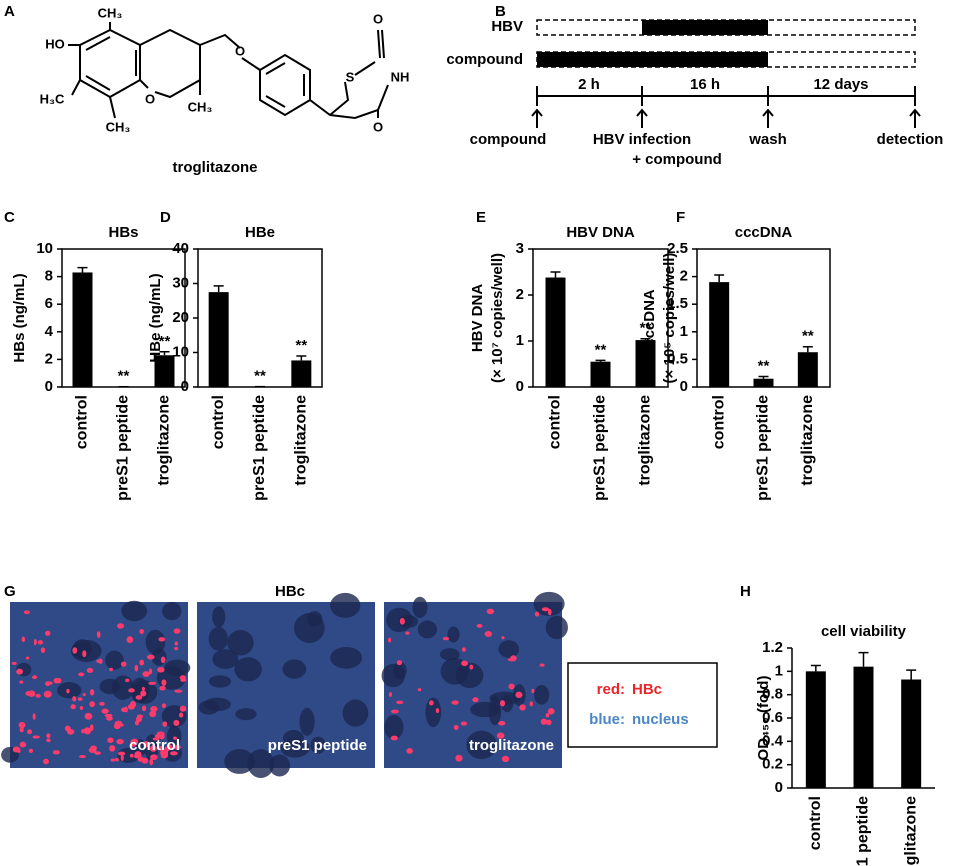 The width and height of the screenshot is (956, 866). I want to click on event-label: wash, so click(767, 139).